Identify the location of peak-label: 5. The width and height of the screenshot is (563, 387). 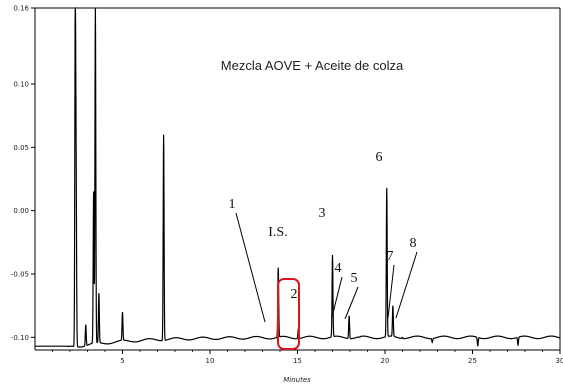
(354, 278).